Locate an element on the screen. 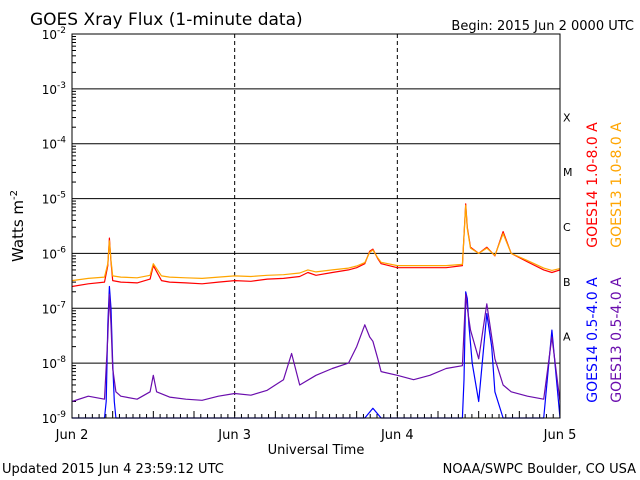 The height and width of the screenshot is (480, 640). y-tick-label: 10⁻⁸ is located at coordinates (54, 363).